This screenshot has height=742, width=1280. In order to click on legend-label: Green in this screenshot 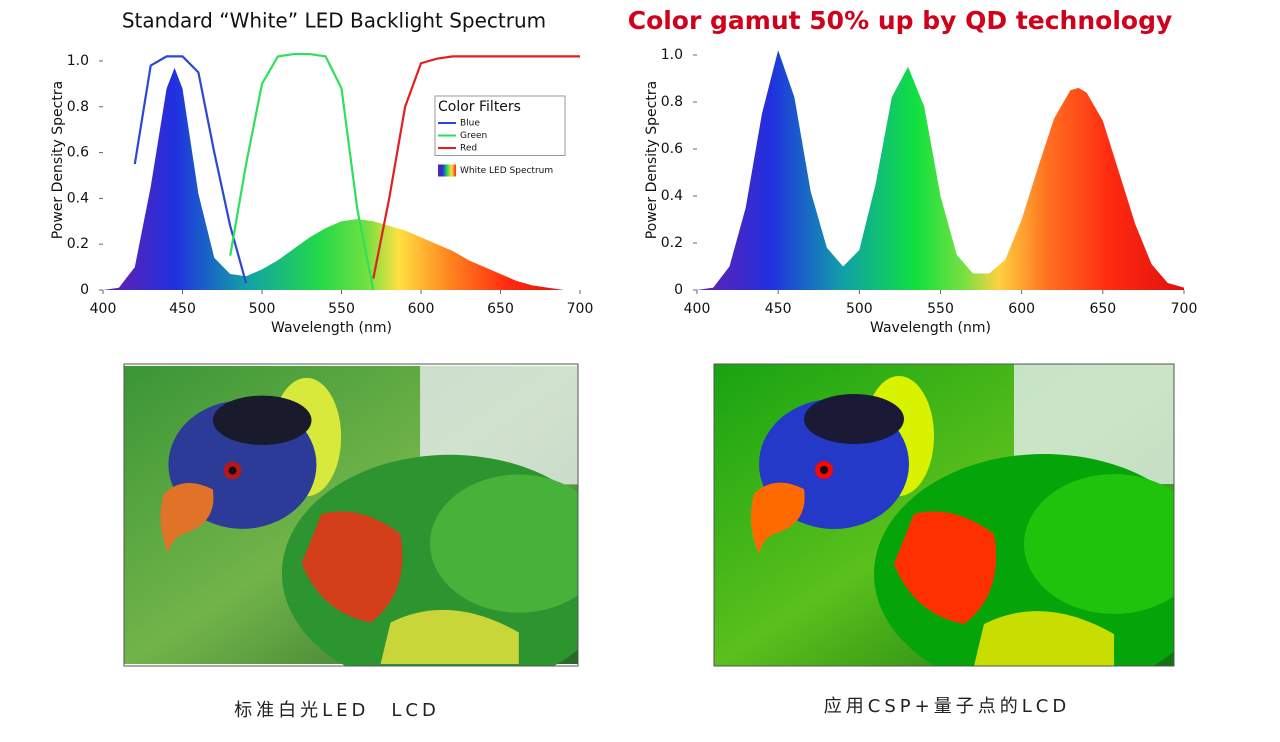, I will do `click(473, 136)`.